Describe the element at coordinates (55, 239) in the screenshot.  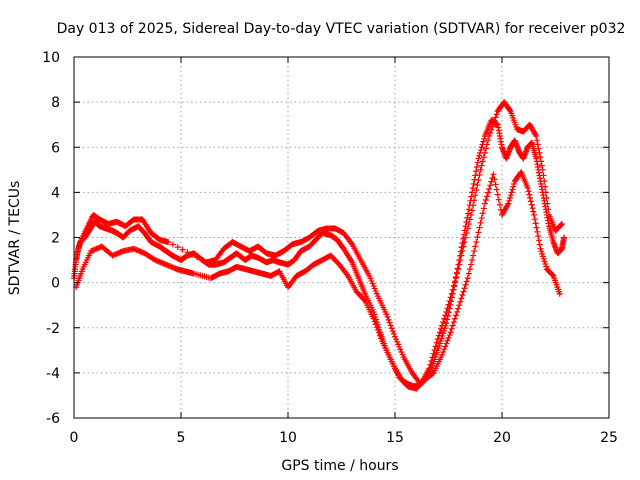
I see `y-tick-label: 2` at that location.